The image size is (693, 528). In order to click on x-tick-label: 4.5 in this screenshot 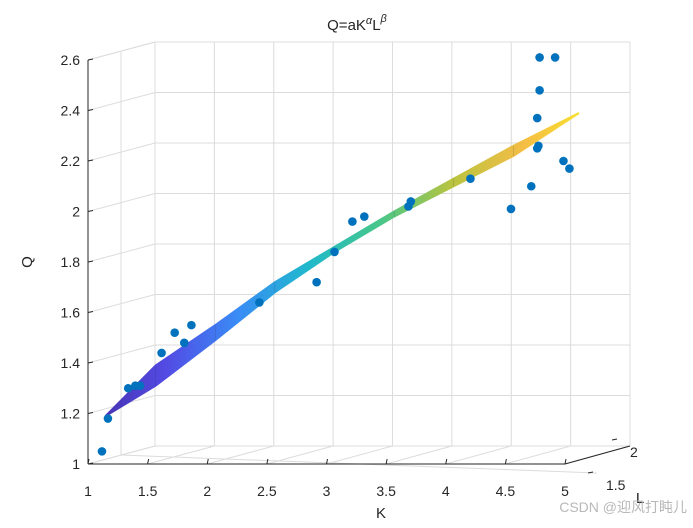, I will do `click(506, 491)`.